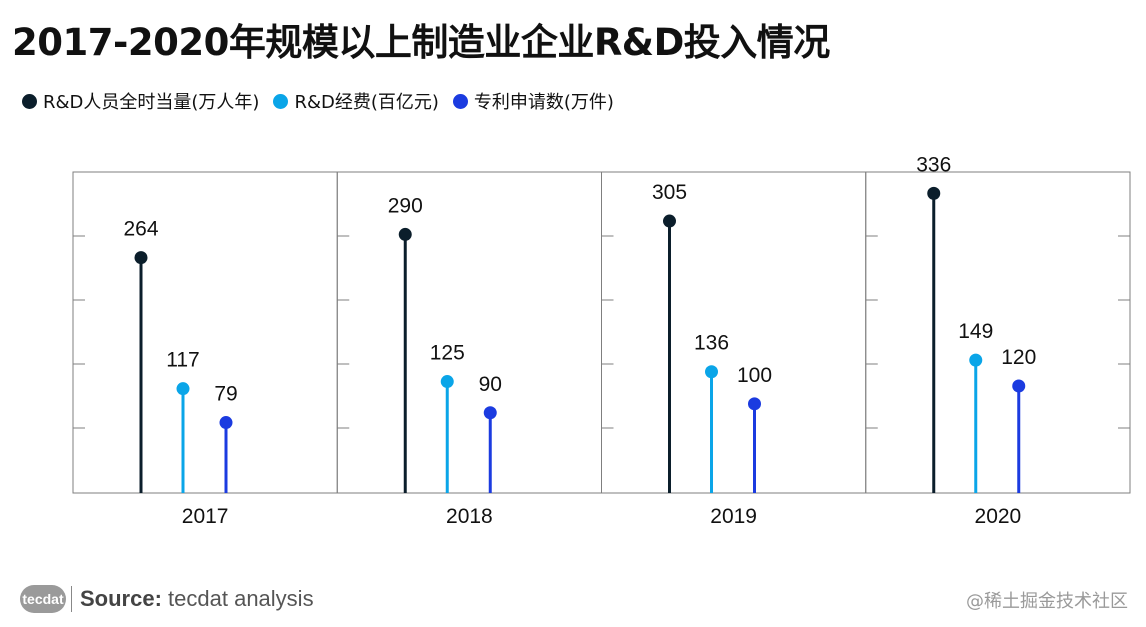 This screenshot has height=627, width=1146. Describe the element at coordinates (998, 516) in the screenshot. I see `x-tick-label: 2020` at that location.